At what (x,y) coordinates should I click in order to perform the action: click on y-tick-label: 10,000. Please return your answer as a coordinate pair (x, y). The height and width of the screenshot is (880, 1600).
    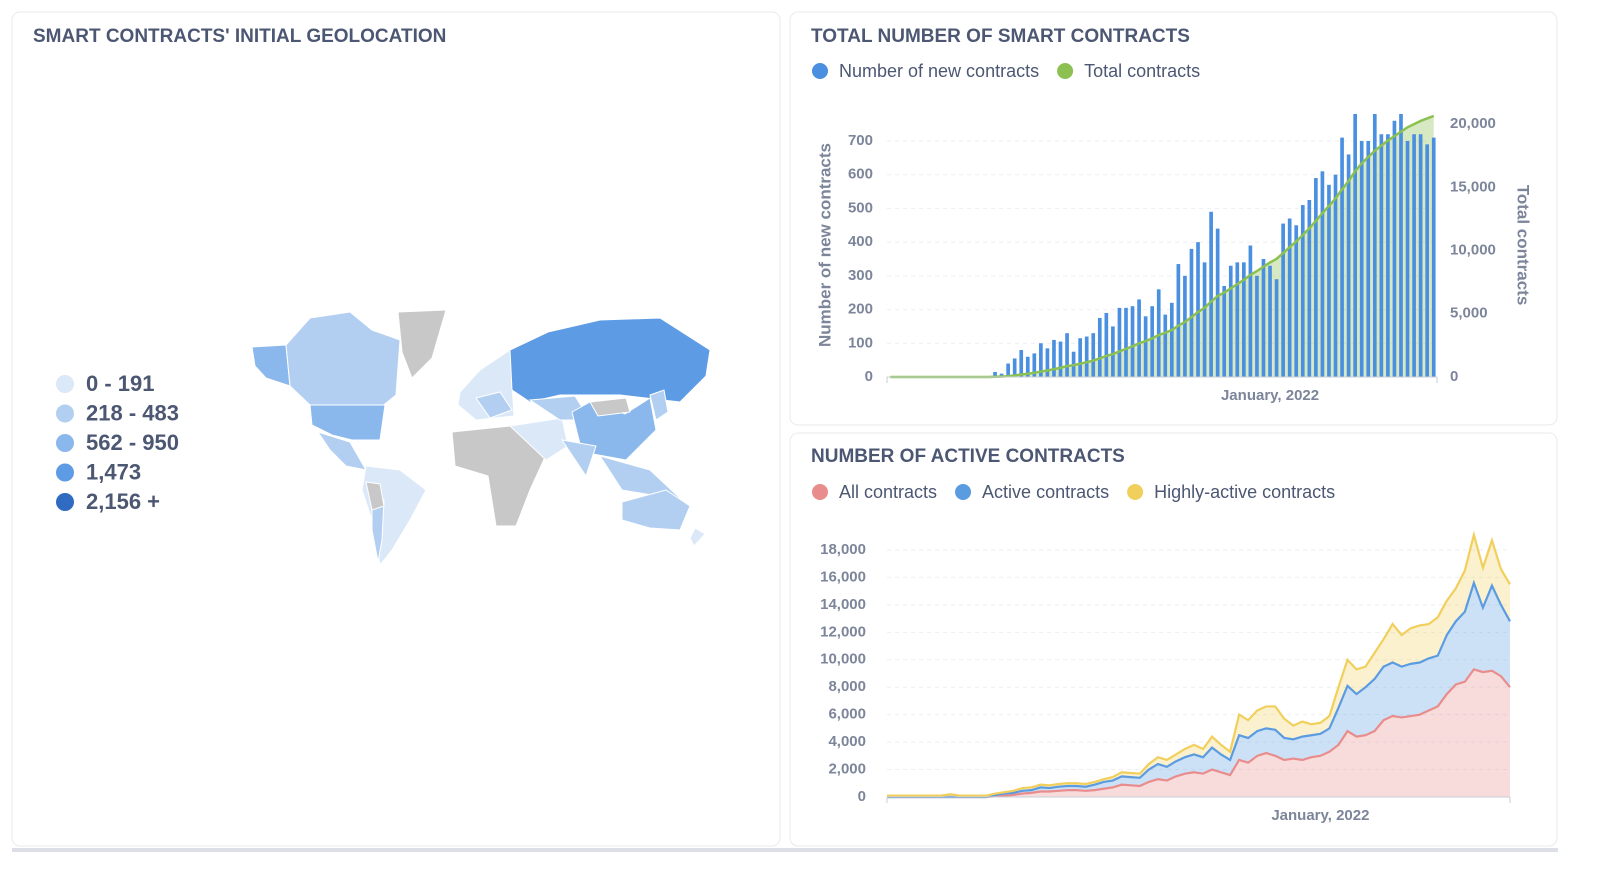
    Looking at the image, I should click on (843, 659).